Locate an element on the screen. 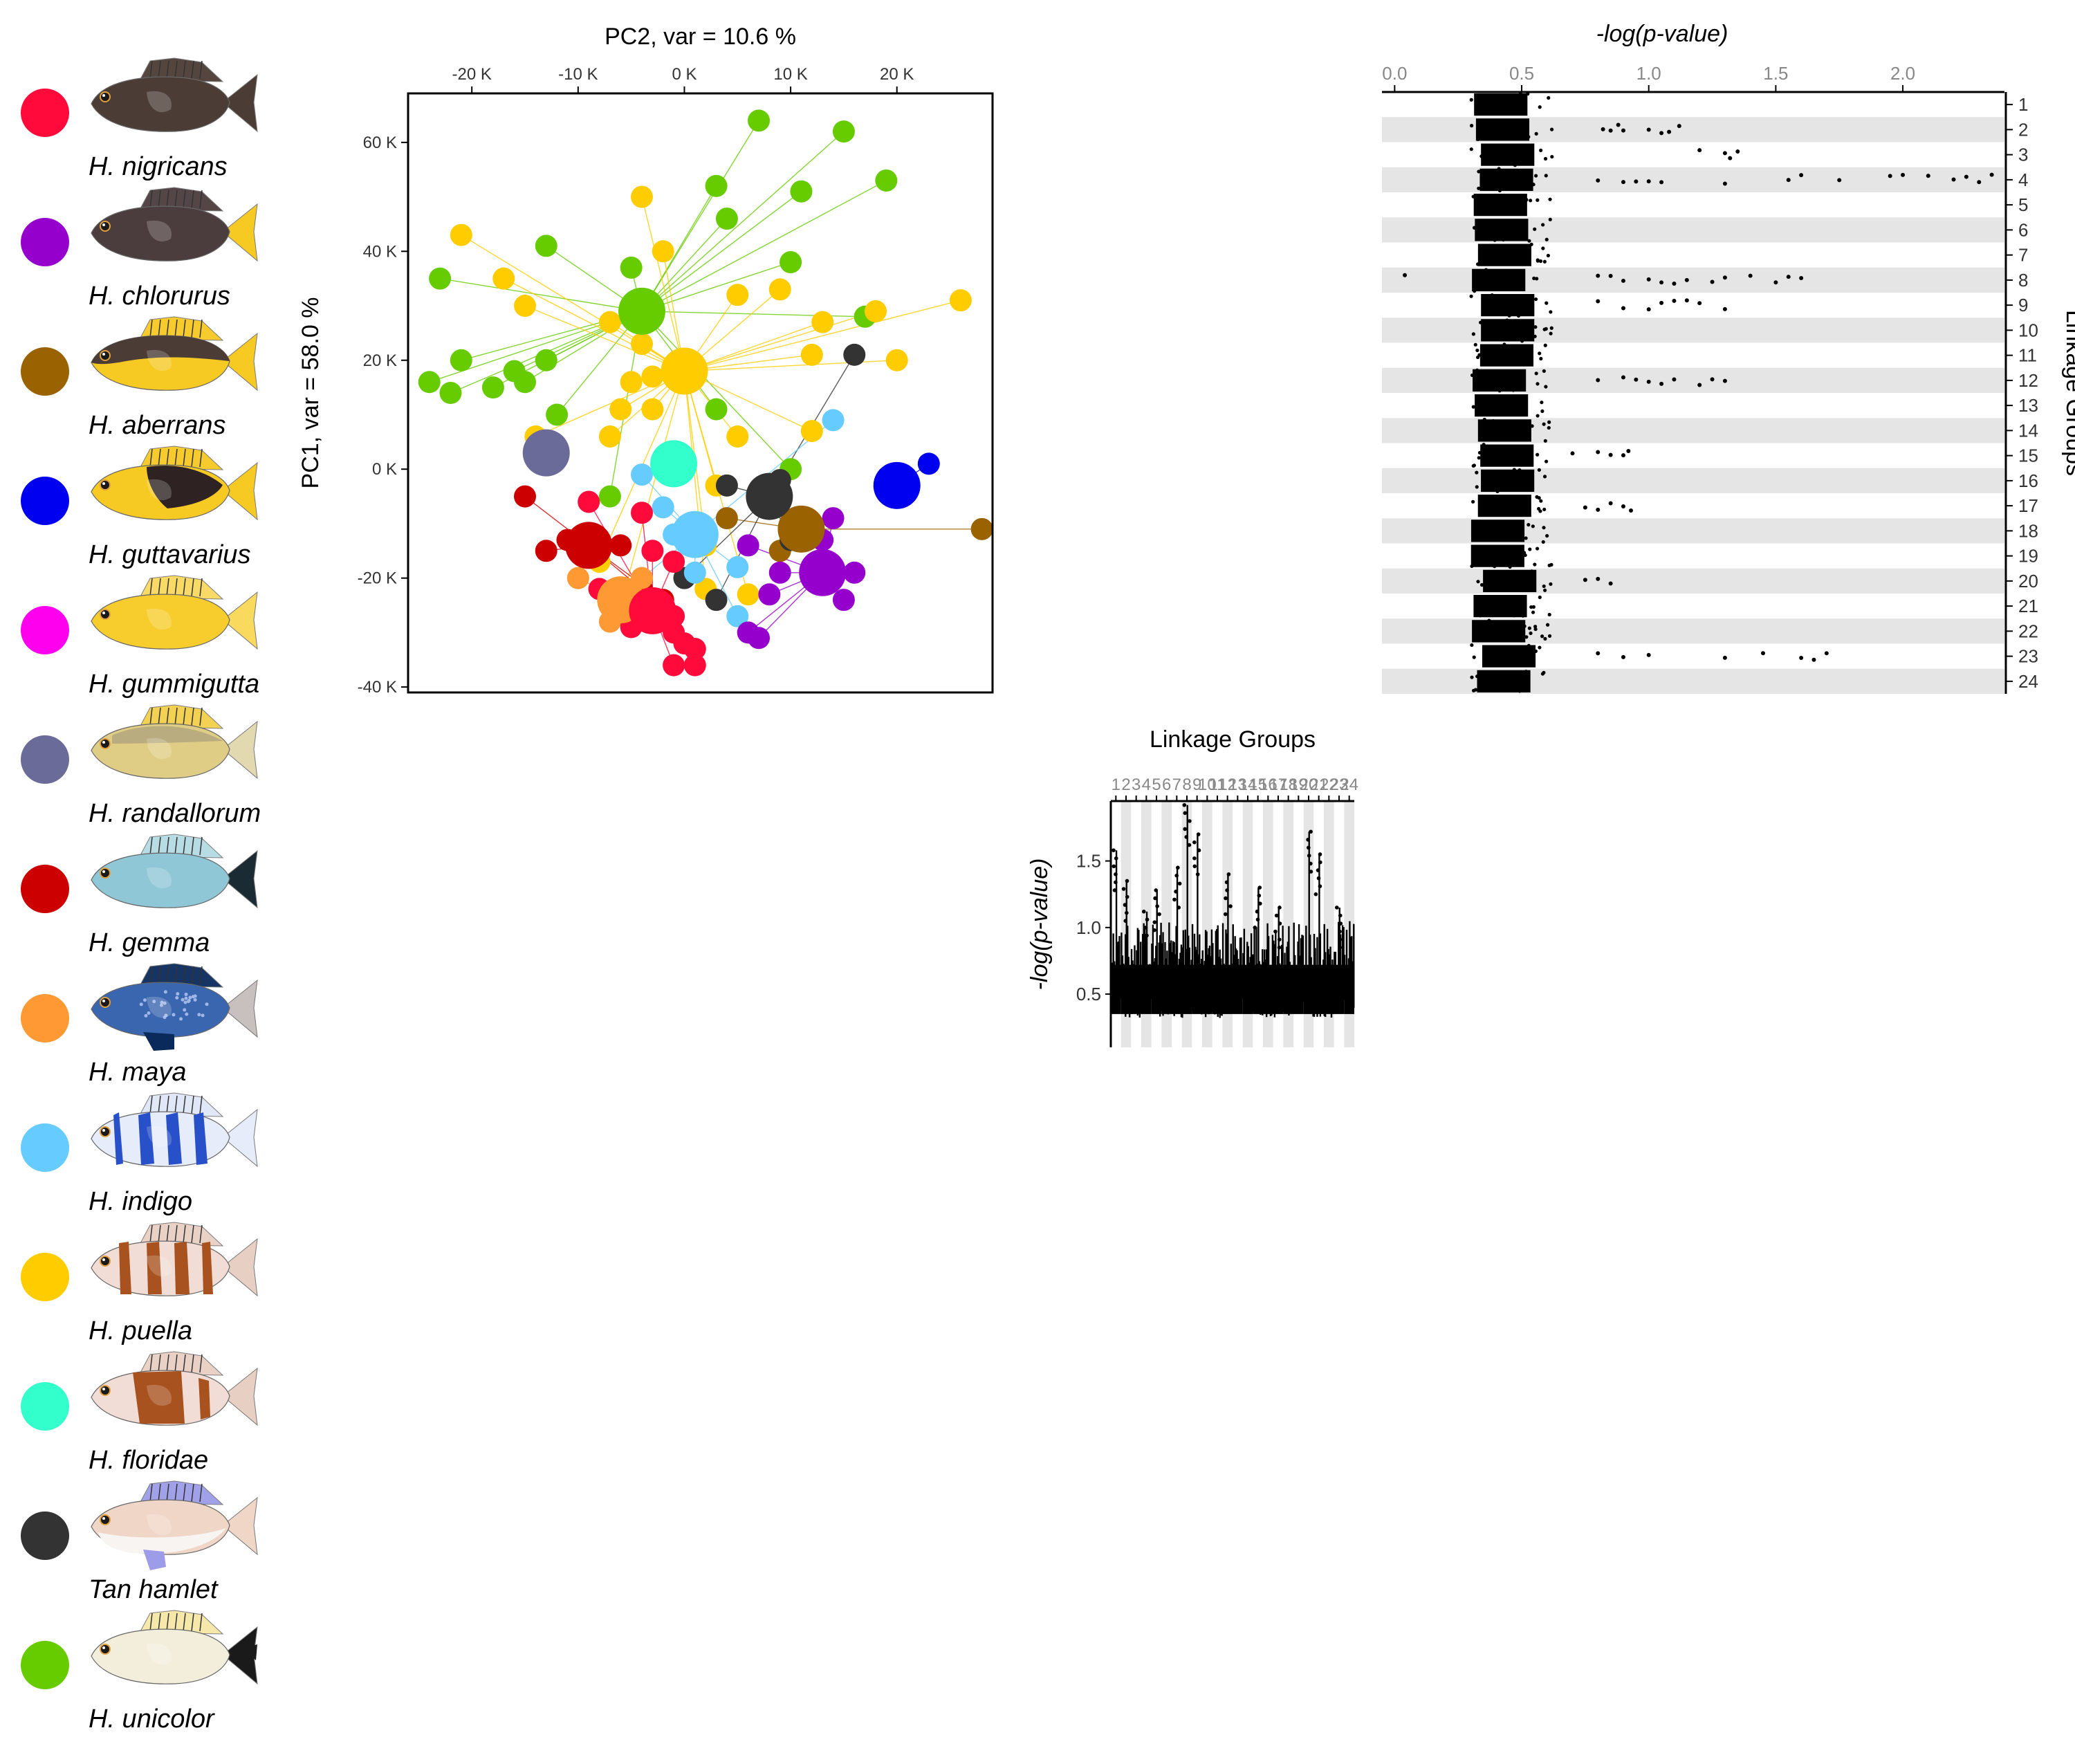 The image size is (2075, 1764). legend-species-name: H. gummigutta is located at coordinates (174, 684).